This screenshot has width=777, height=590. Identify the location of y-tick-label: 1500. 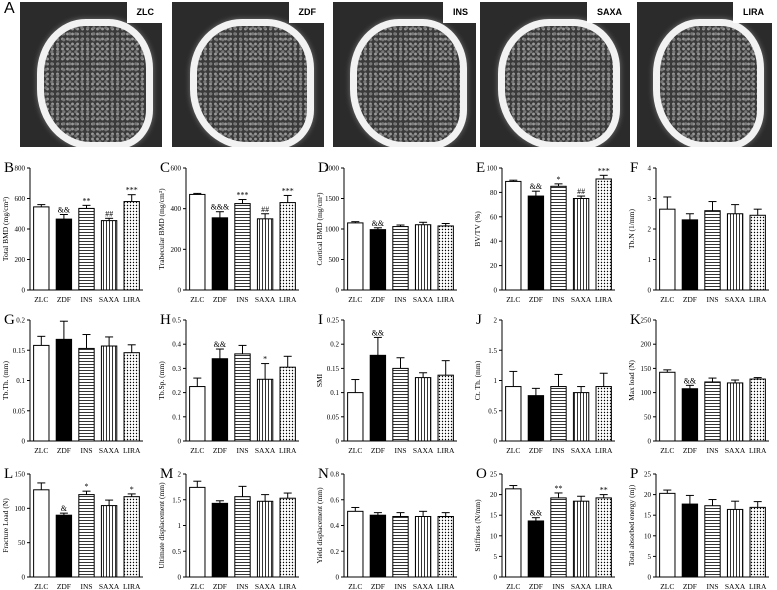
(332, 199).